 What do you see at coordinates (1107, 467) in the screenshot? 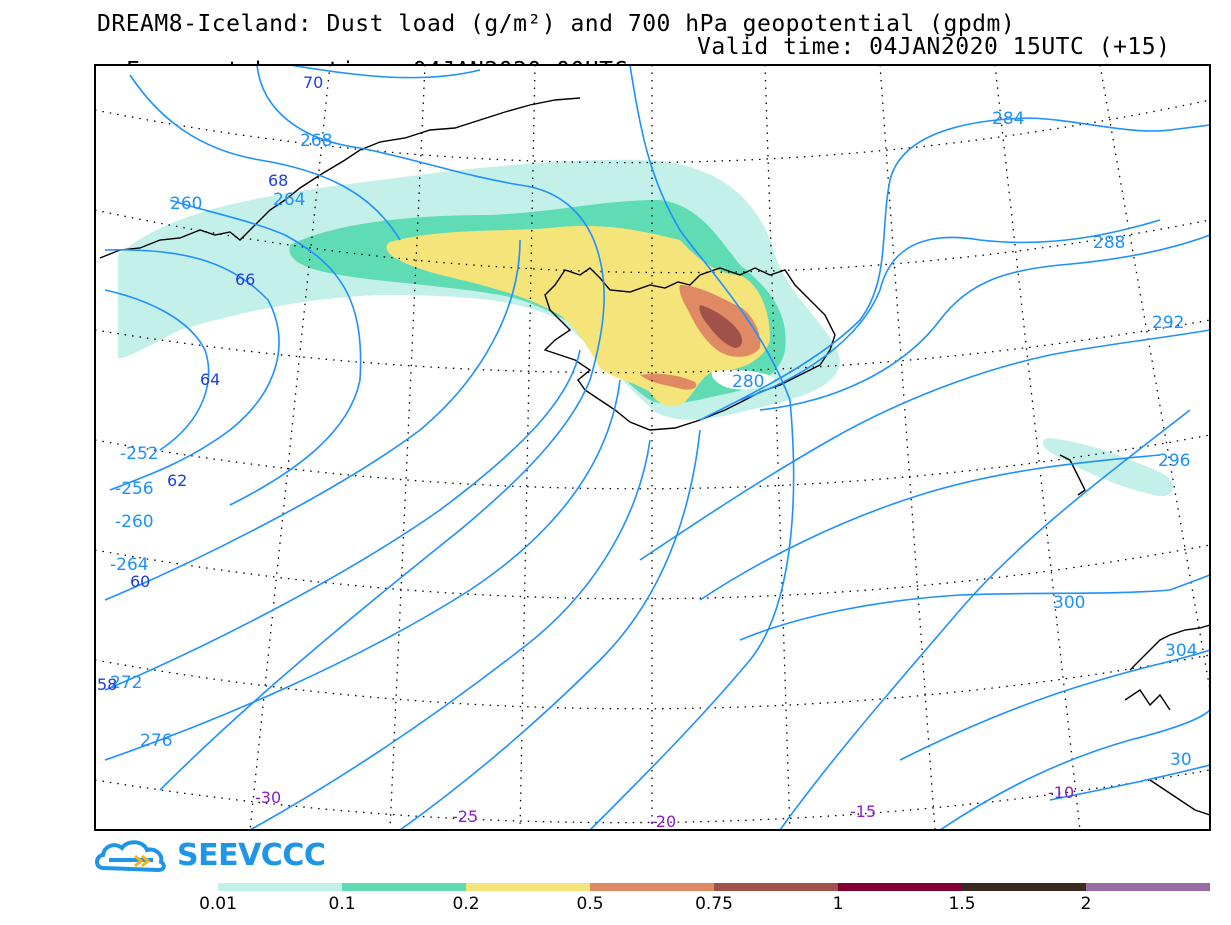
I see `dust-level-0-01-east` at bounding box center [1107, 467].